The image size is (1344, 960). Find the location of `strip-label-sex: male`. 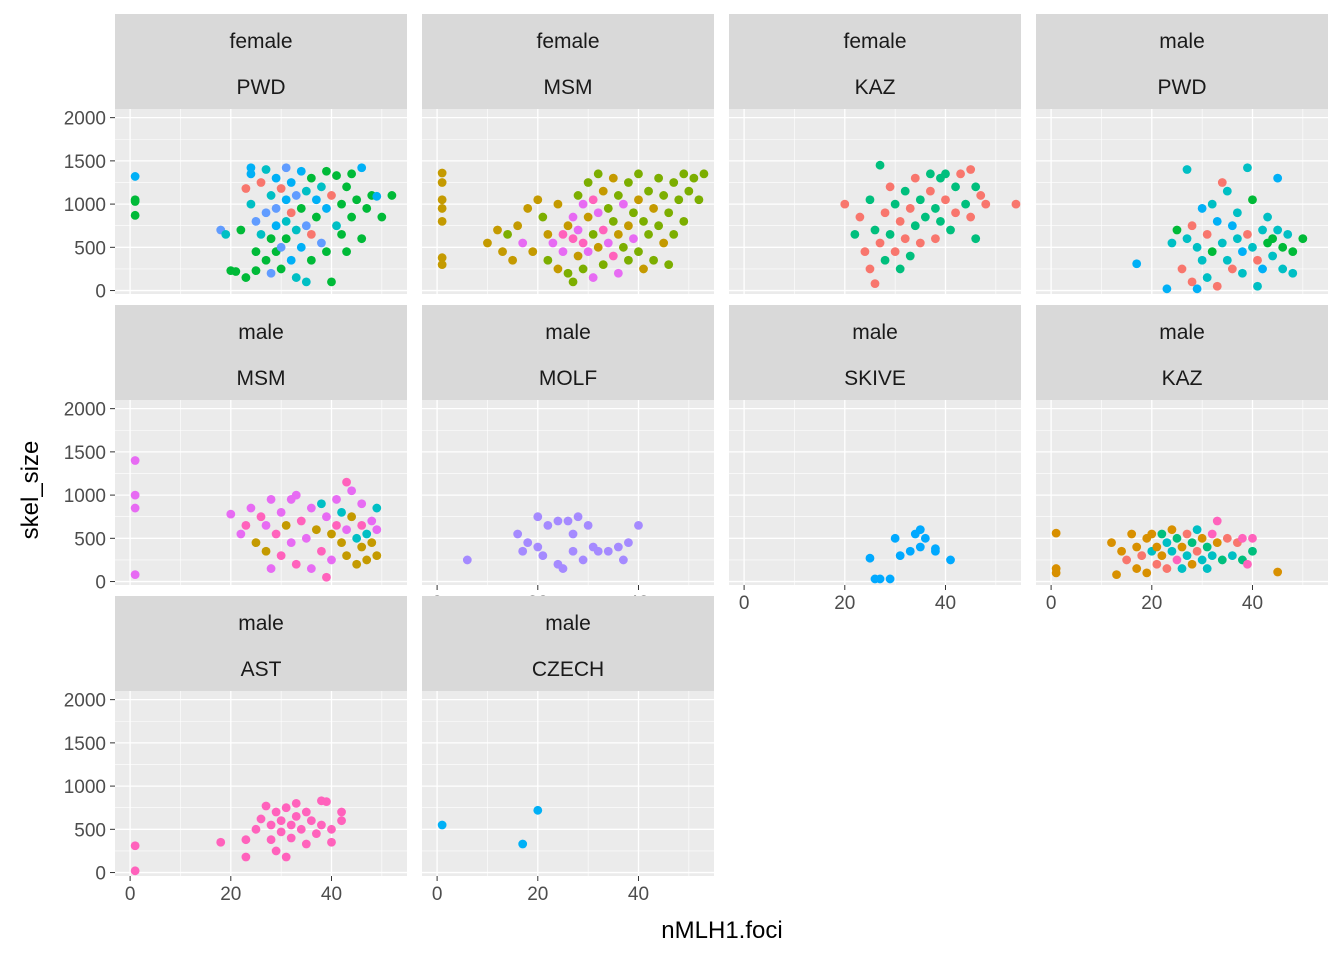

strip-label-sex: male is located at coordinates (568, 332).